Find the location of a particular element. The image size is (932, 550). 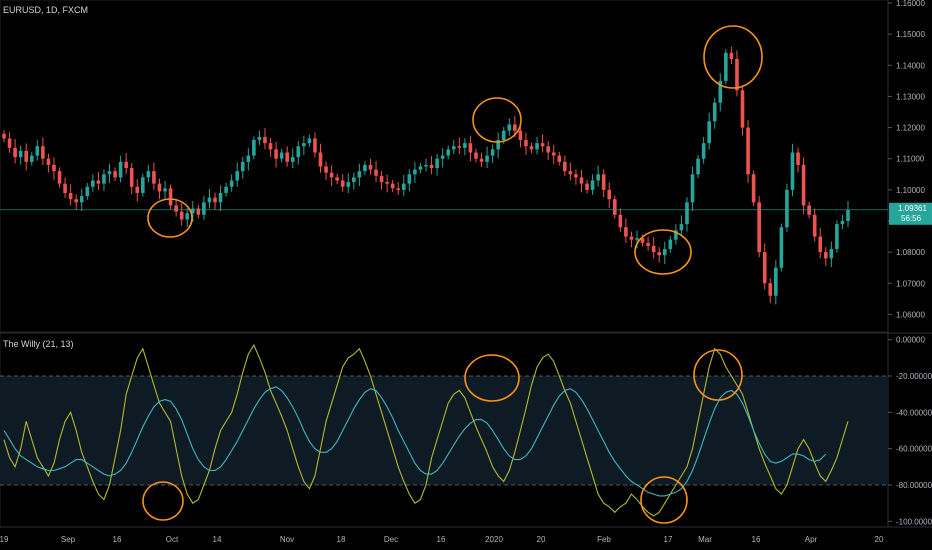

time-tick-label: Dec is located at coordinates (391, 539).